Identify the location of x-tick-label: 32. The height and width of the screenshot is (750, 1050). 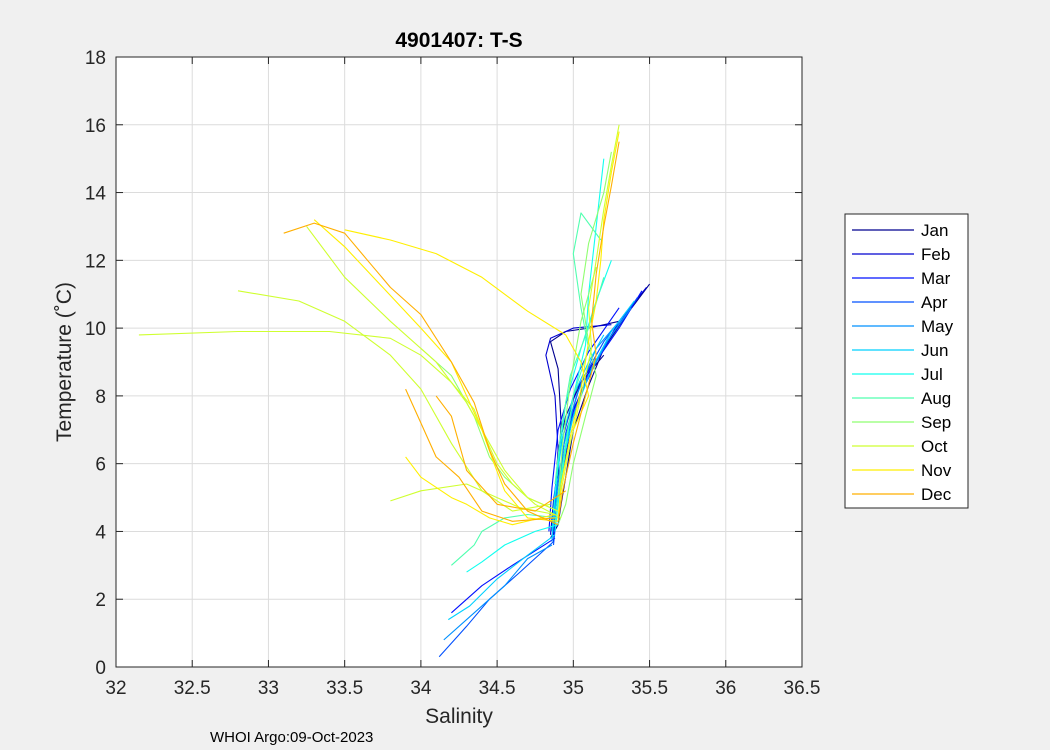
(115, 688).